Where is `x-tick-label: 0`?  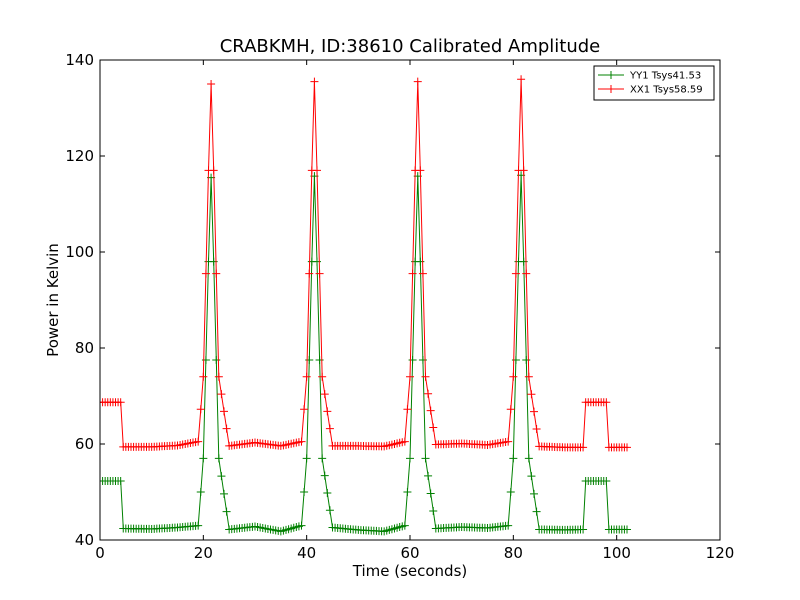
x-tick-label: 0 is located at coordinates (100, 553).